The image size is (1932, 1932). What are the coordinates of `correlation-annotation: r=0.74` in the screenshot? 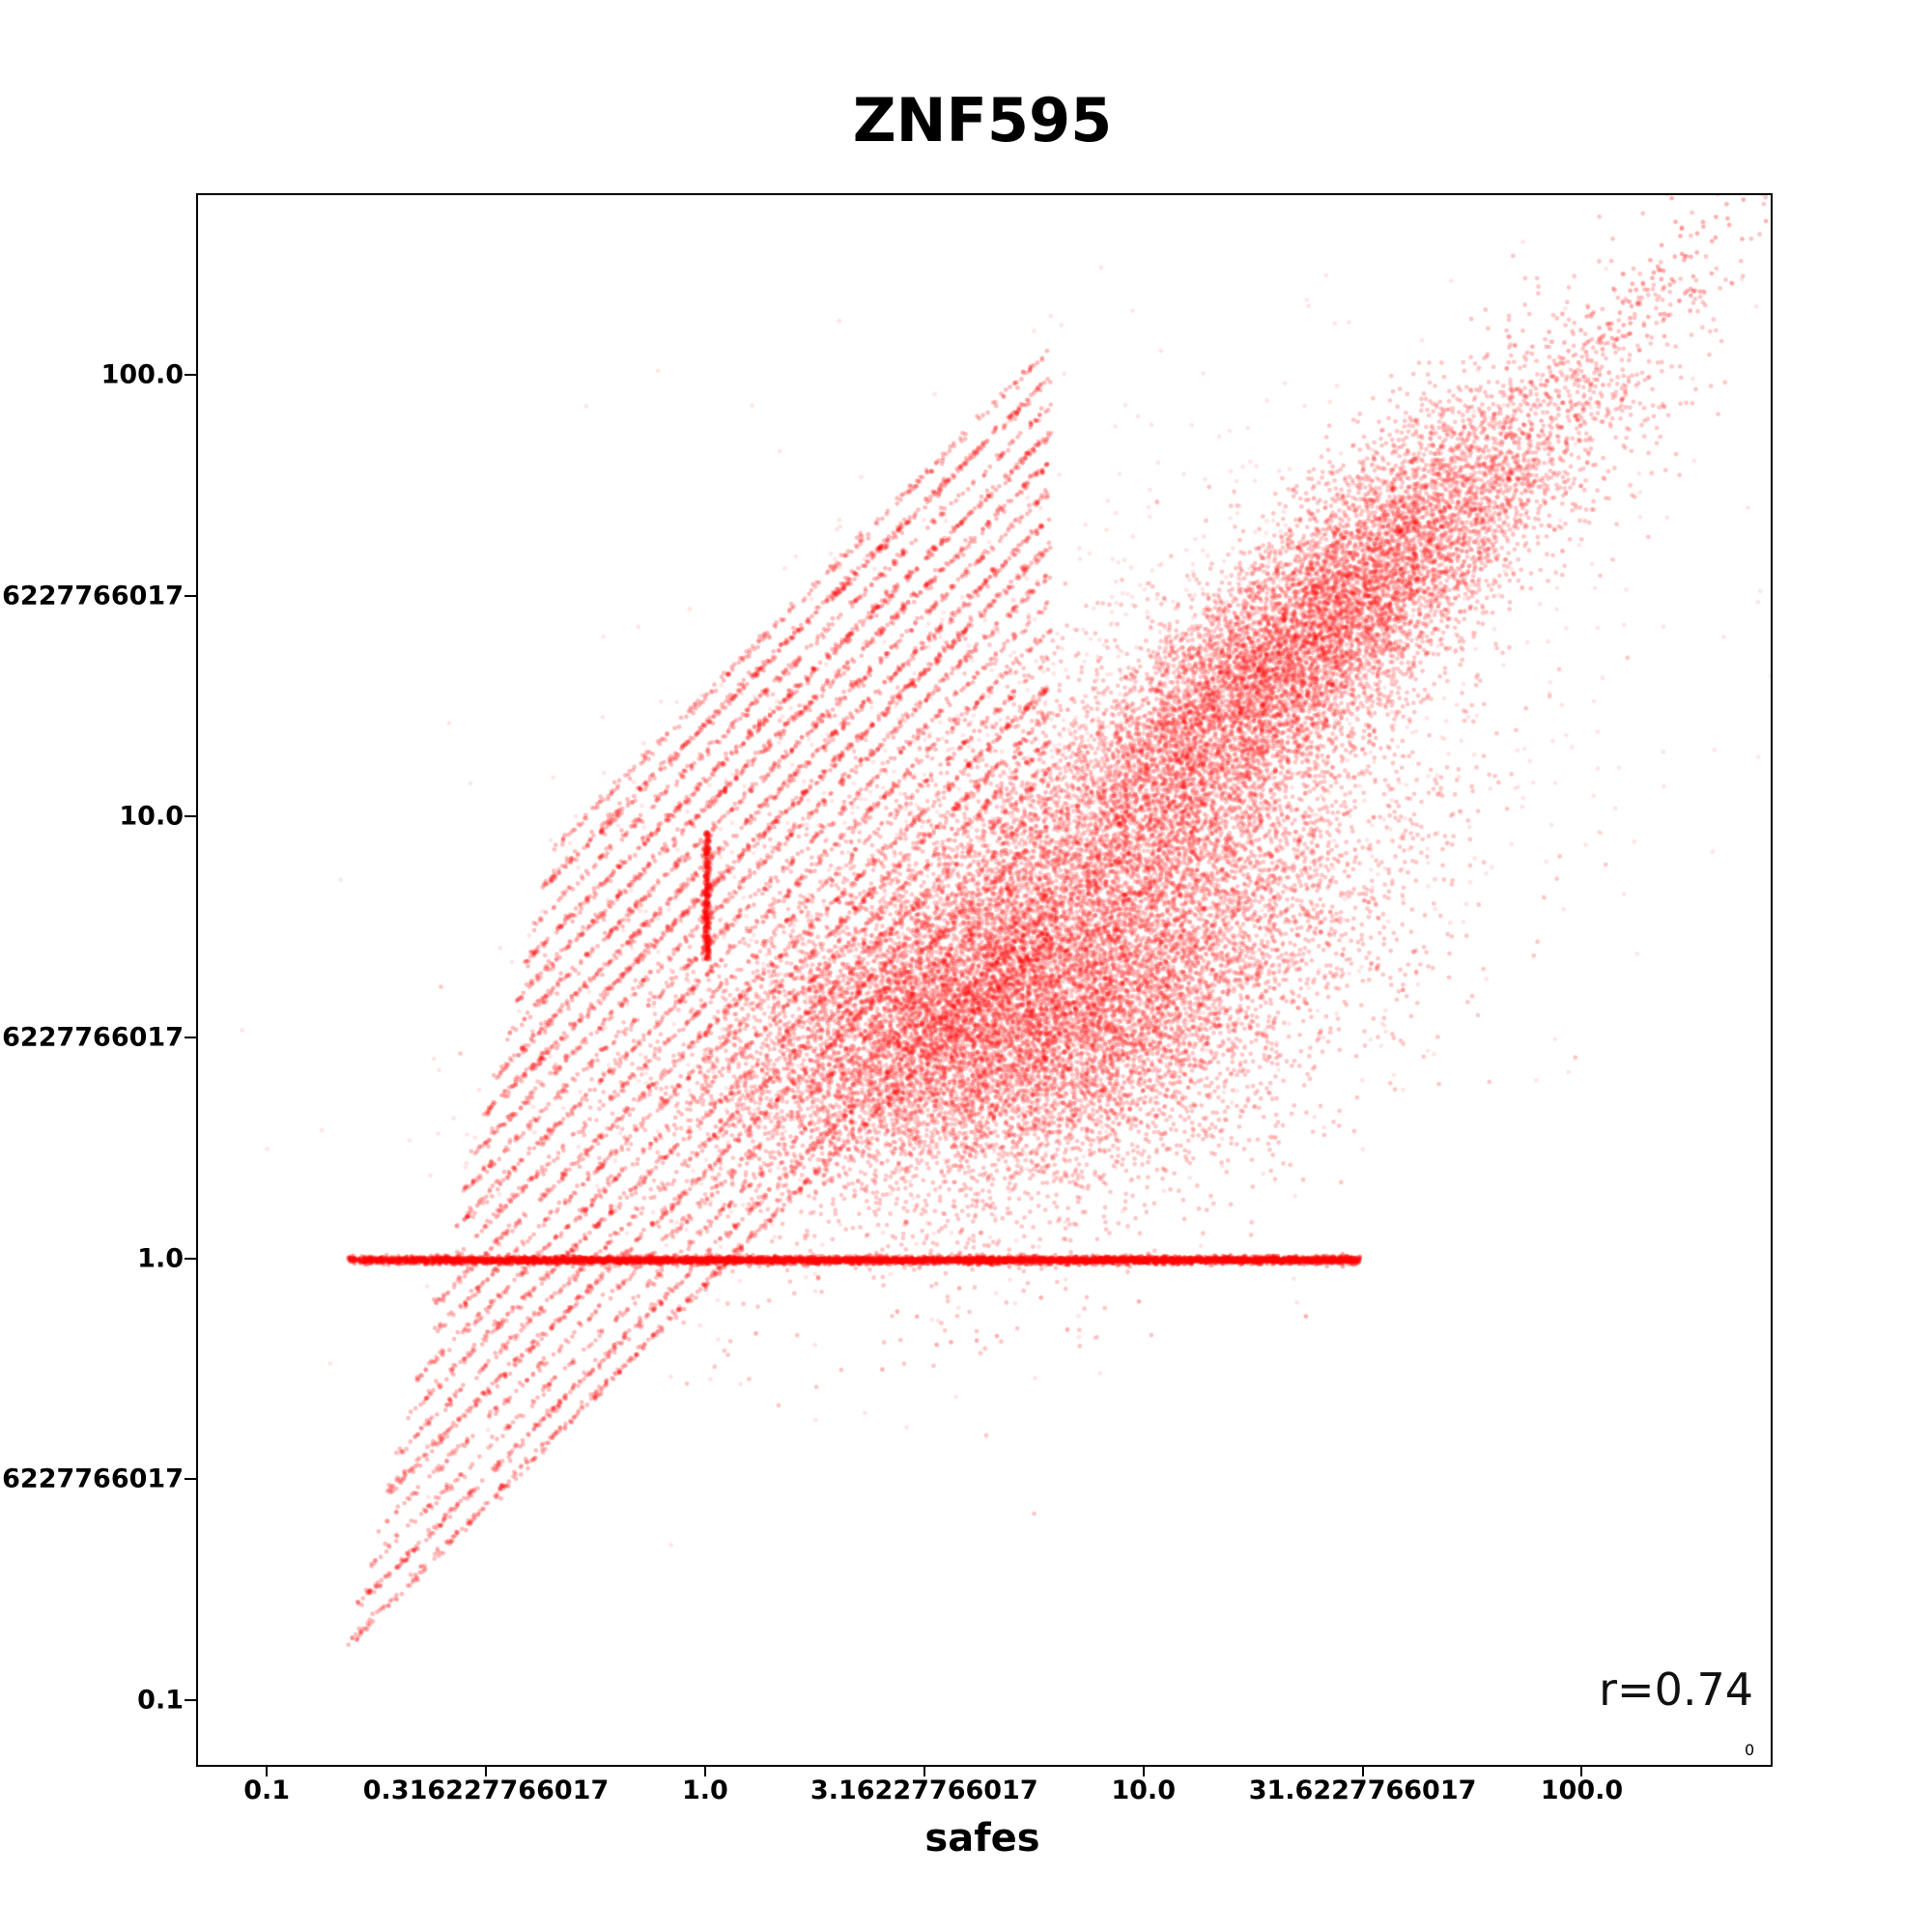 It's located at (1676, 1689).